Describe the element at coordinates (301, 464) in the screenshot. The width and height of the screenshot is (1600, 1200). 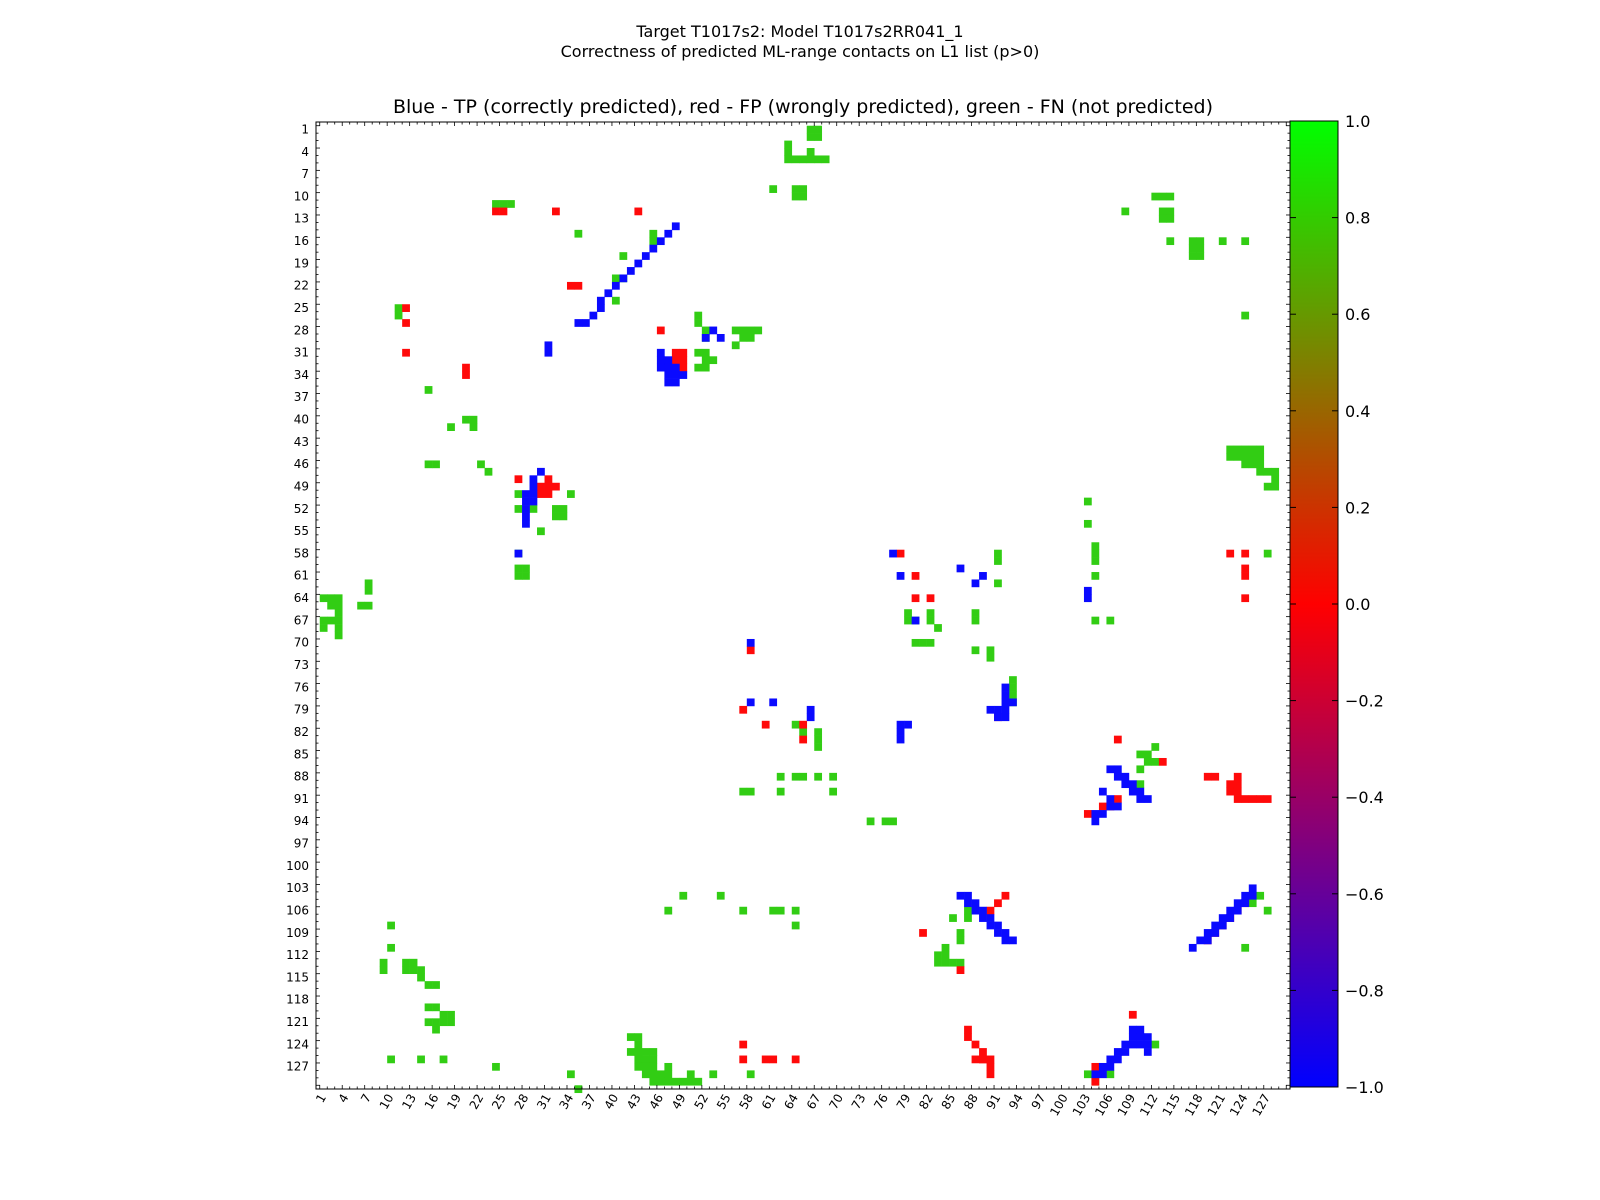
I see `y-tick-label: 46` at that location.